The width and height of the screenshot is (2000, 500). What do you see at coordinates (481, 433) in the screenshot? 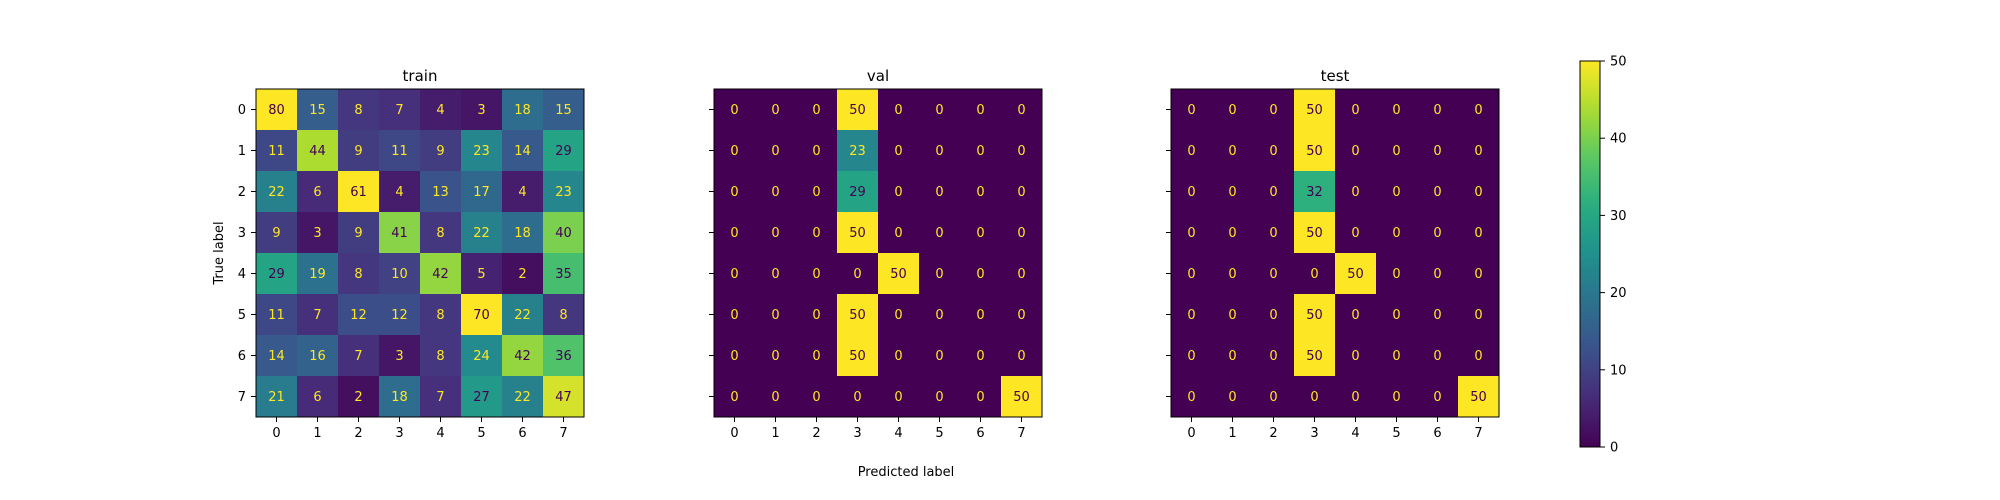
I see `x-tick-label: 5` at bounding box center [481, 433].